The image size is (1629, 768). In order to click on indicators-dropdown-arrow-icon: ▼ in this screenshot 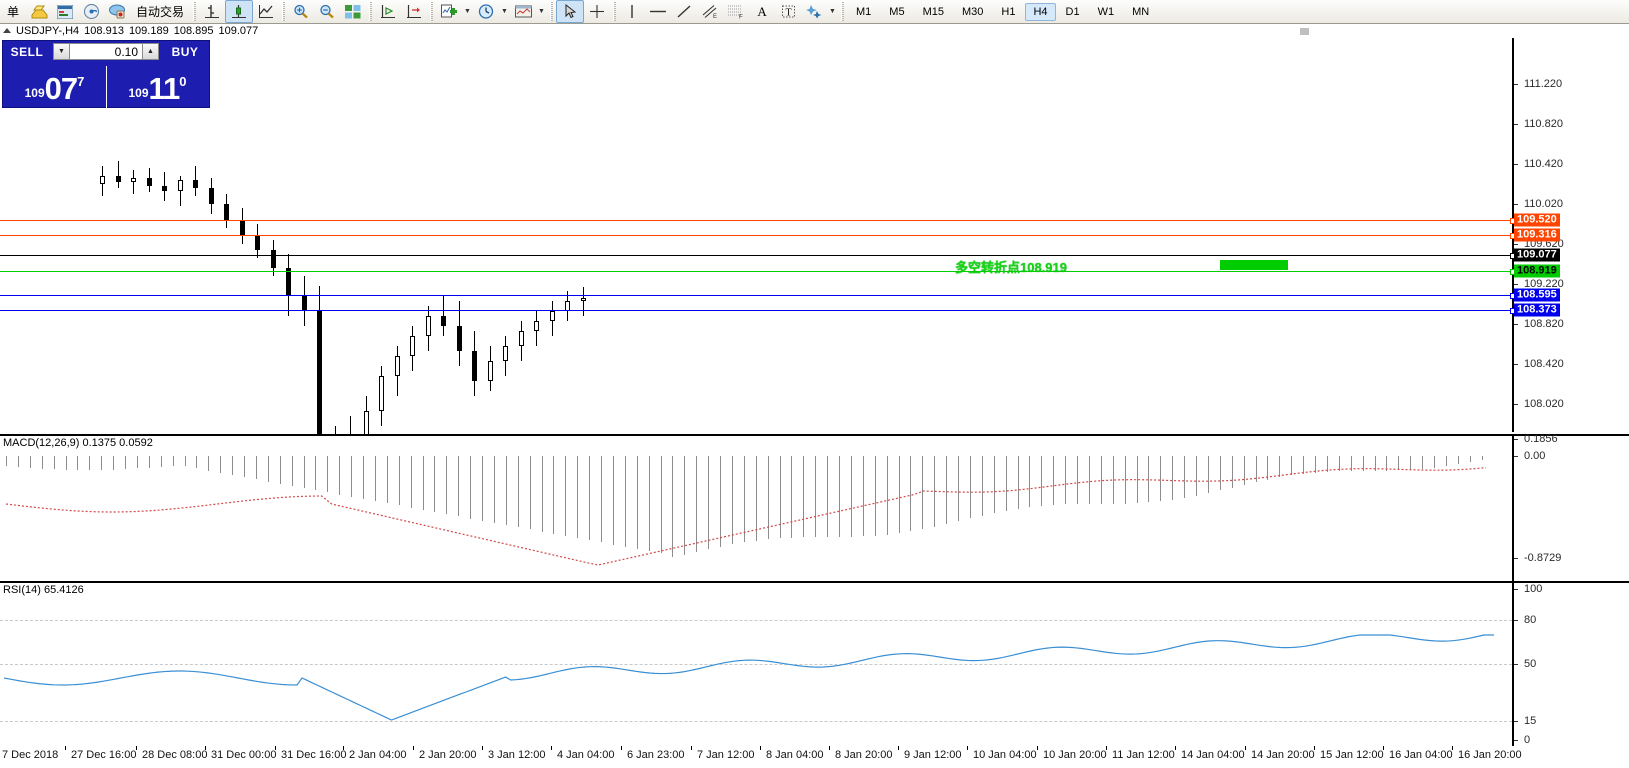, I will do `click(467, 11)`.